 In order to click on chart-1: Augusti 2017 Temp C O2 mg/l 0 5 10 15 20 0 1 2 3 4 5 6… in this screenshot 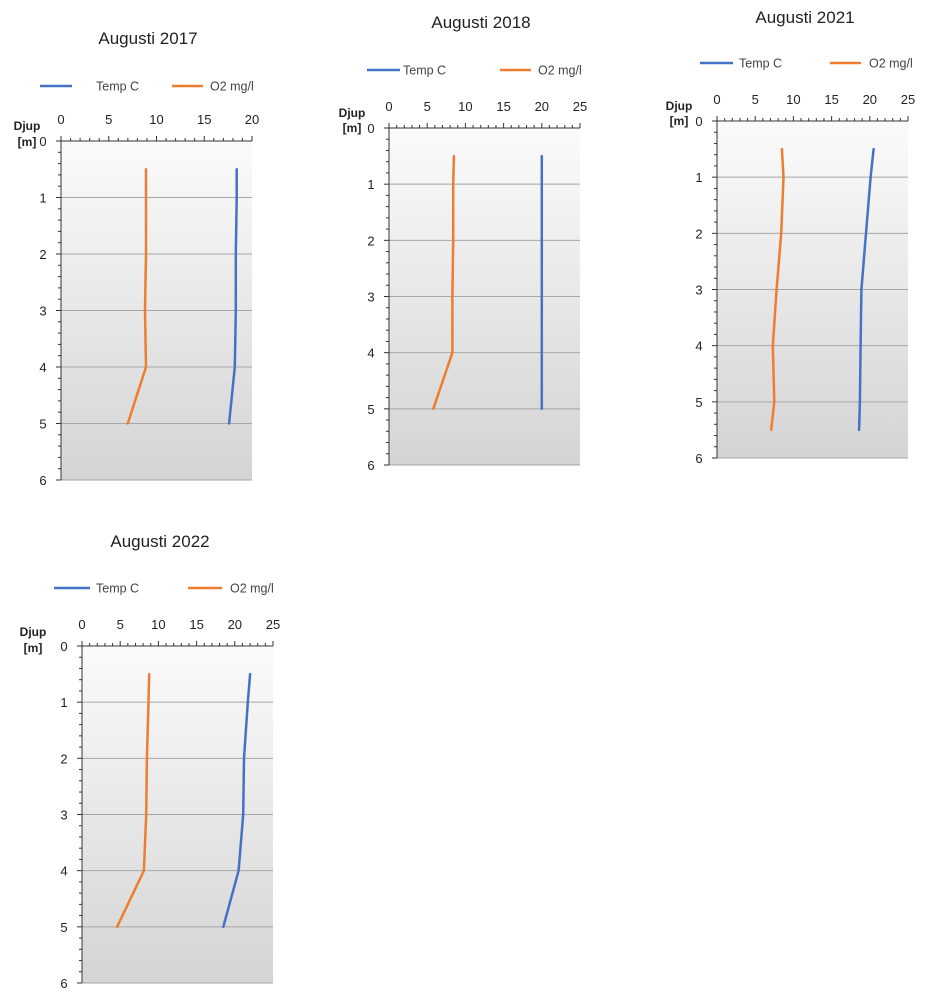, I will do `click(137, 258)`.